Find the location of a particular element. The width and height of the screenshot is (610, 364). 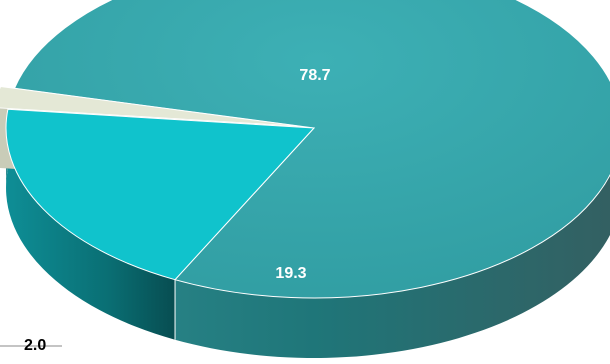

data-label-78-7: 78.7 is located at coordinates (314, 75).